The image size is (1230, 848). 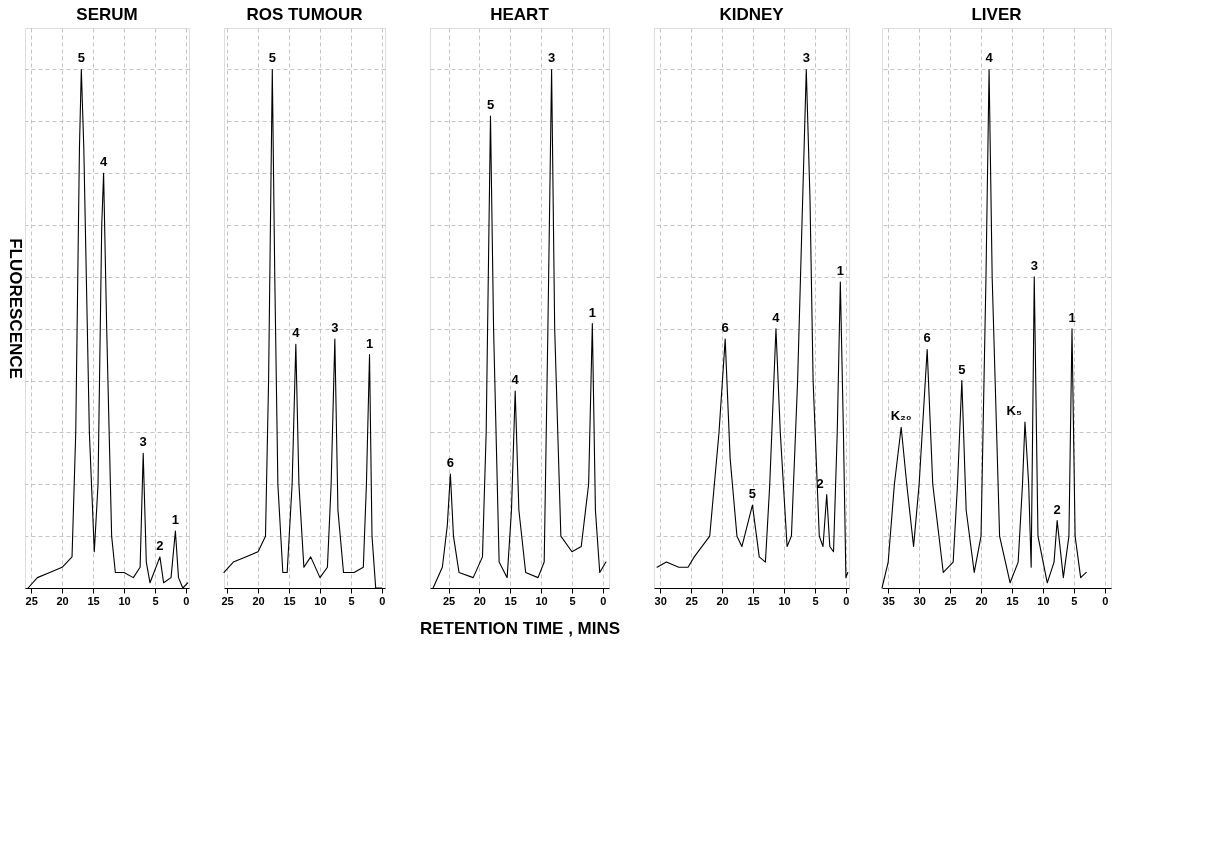 What do you see at coordinates (901, 416) in the screenshot?
I see `annotation: K₂₀` at bounding box center [901, 416].